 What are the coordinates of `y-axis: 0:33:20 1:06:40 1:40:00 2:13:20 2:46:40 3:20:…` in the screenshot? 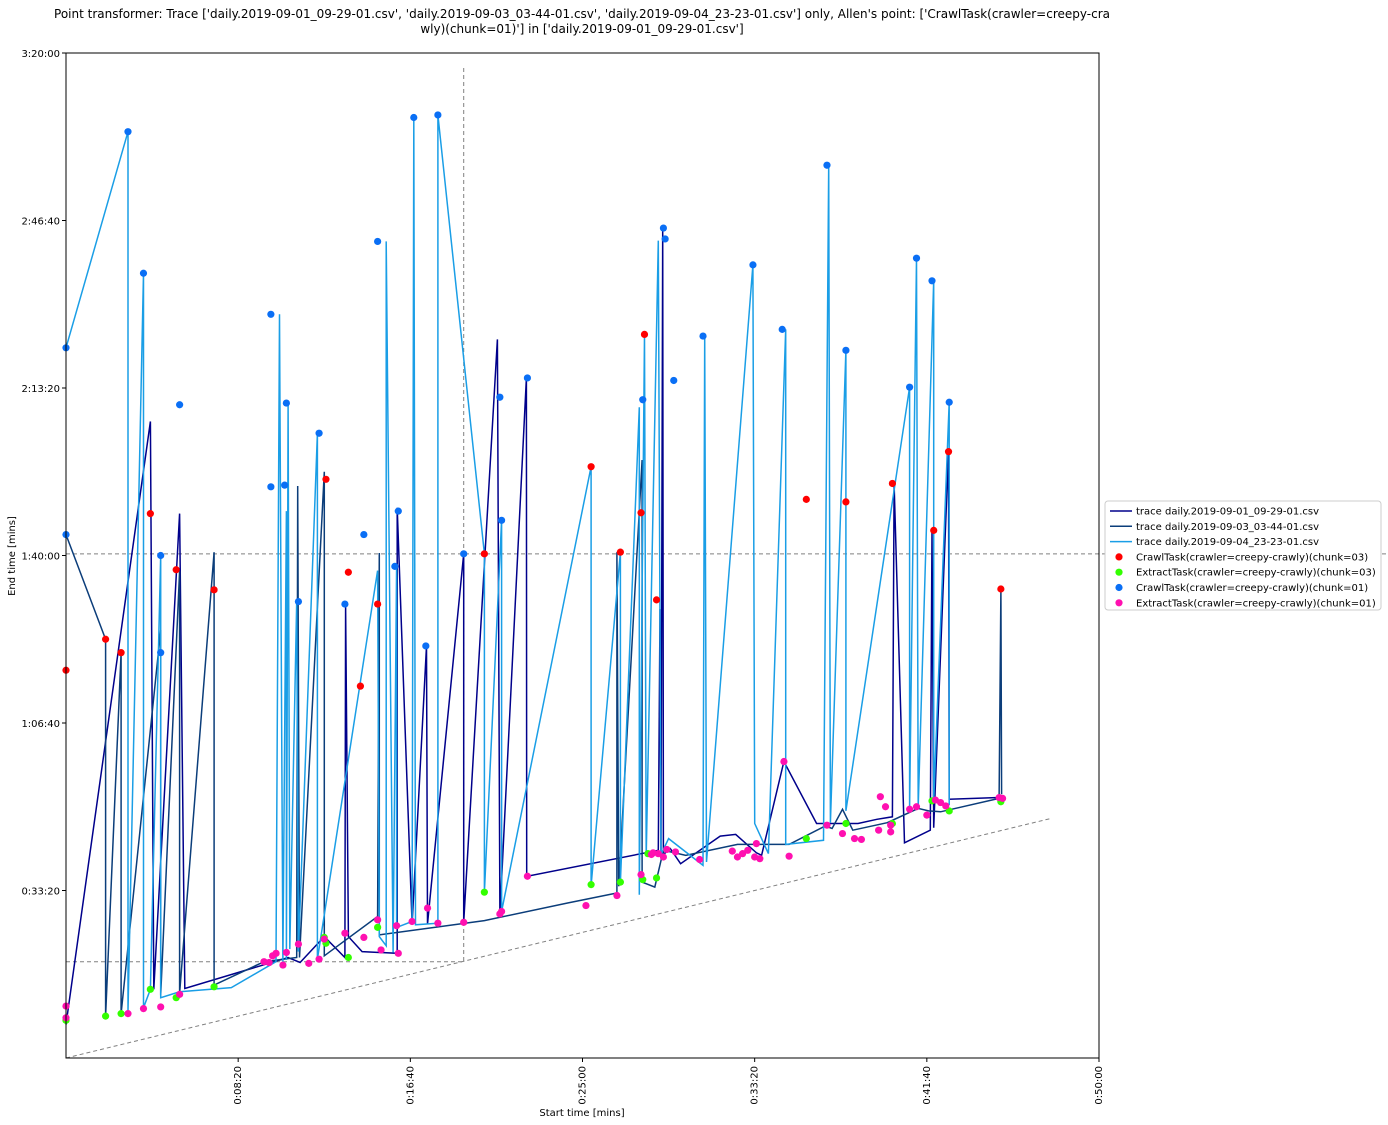 It's located at (43, 473).